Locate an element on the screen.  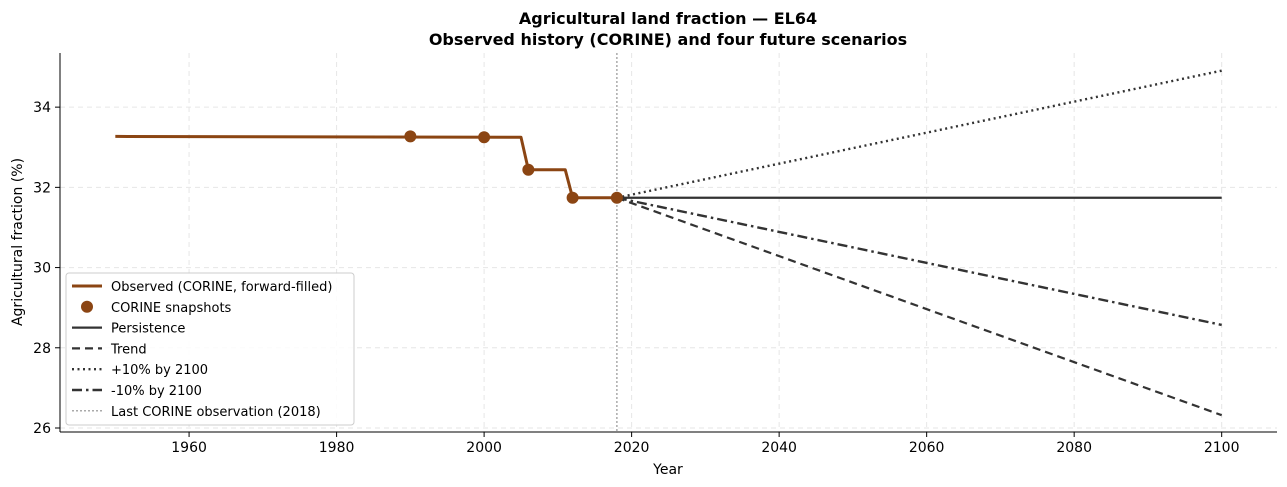
legend-item-5: -10% by 2100 is located at coordinates (137, 391).